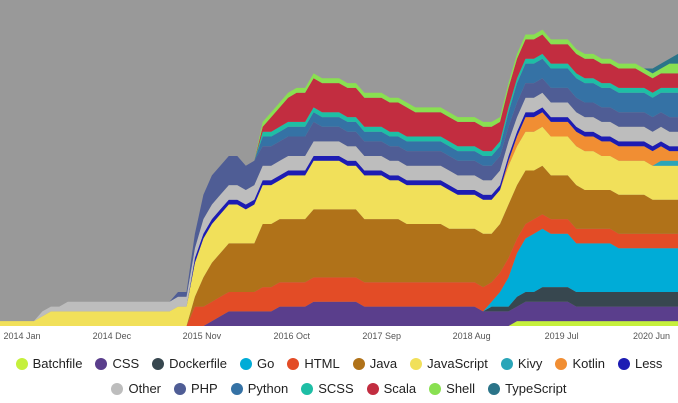  I want to click on legend-label: Shell, so click(461, 388).